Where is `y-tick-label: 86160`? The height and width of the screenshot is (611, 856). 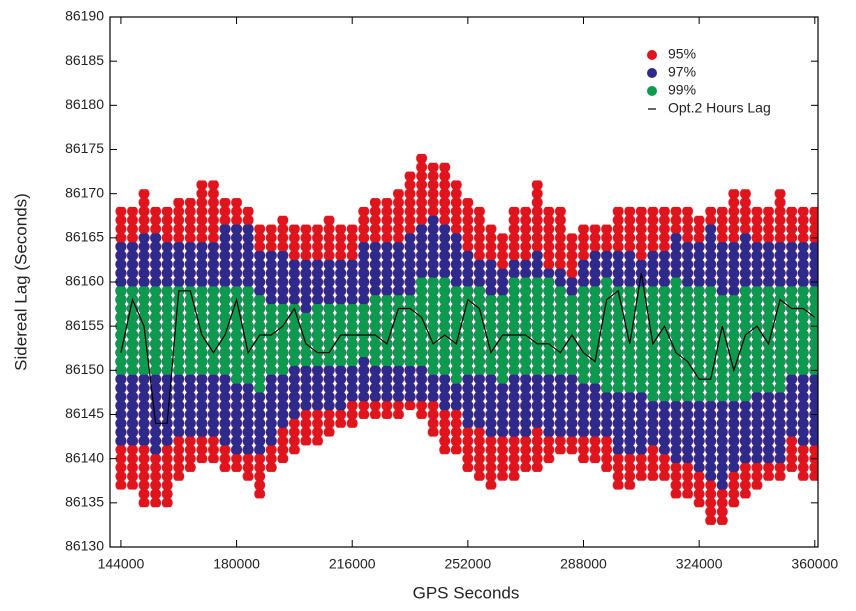 y-tick-label: 86160 is located at coordinates (84, 281).